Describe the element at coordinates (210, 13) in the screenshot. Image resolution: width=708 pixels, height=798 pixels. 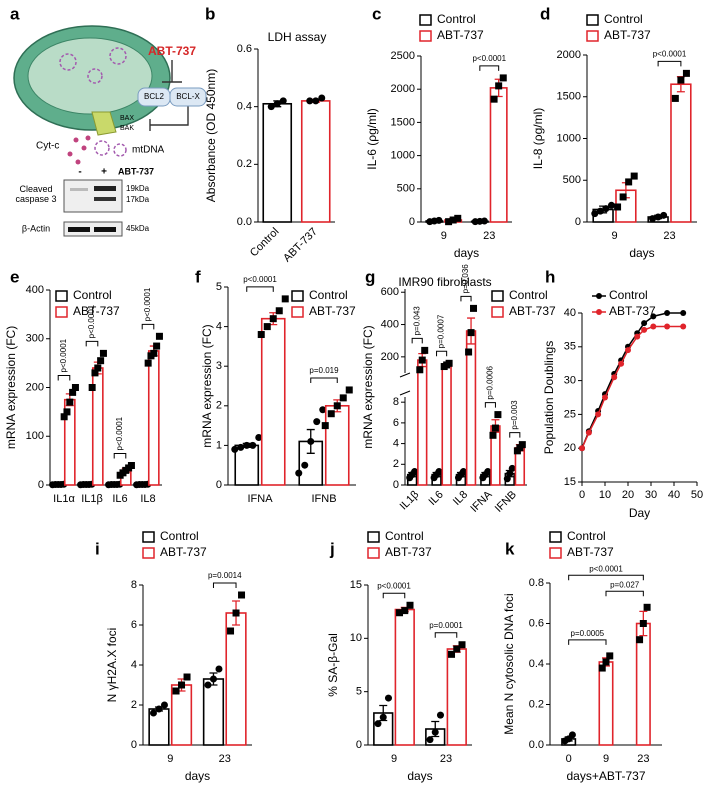
I see `panel-letter: b` at that location.